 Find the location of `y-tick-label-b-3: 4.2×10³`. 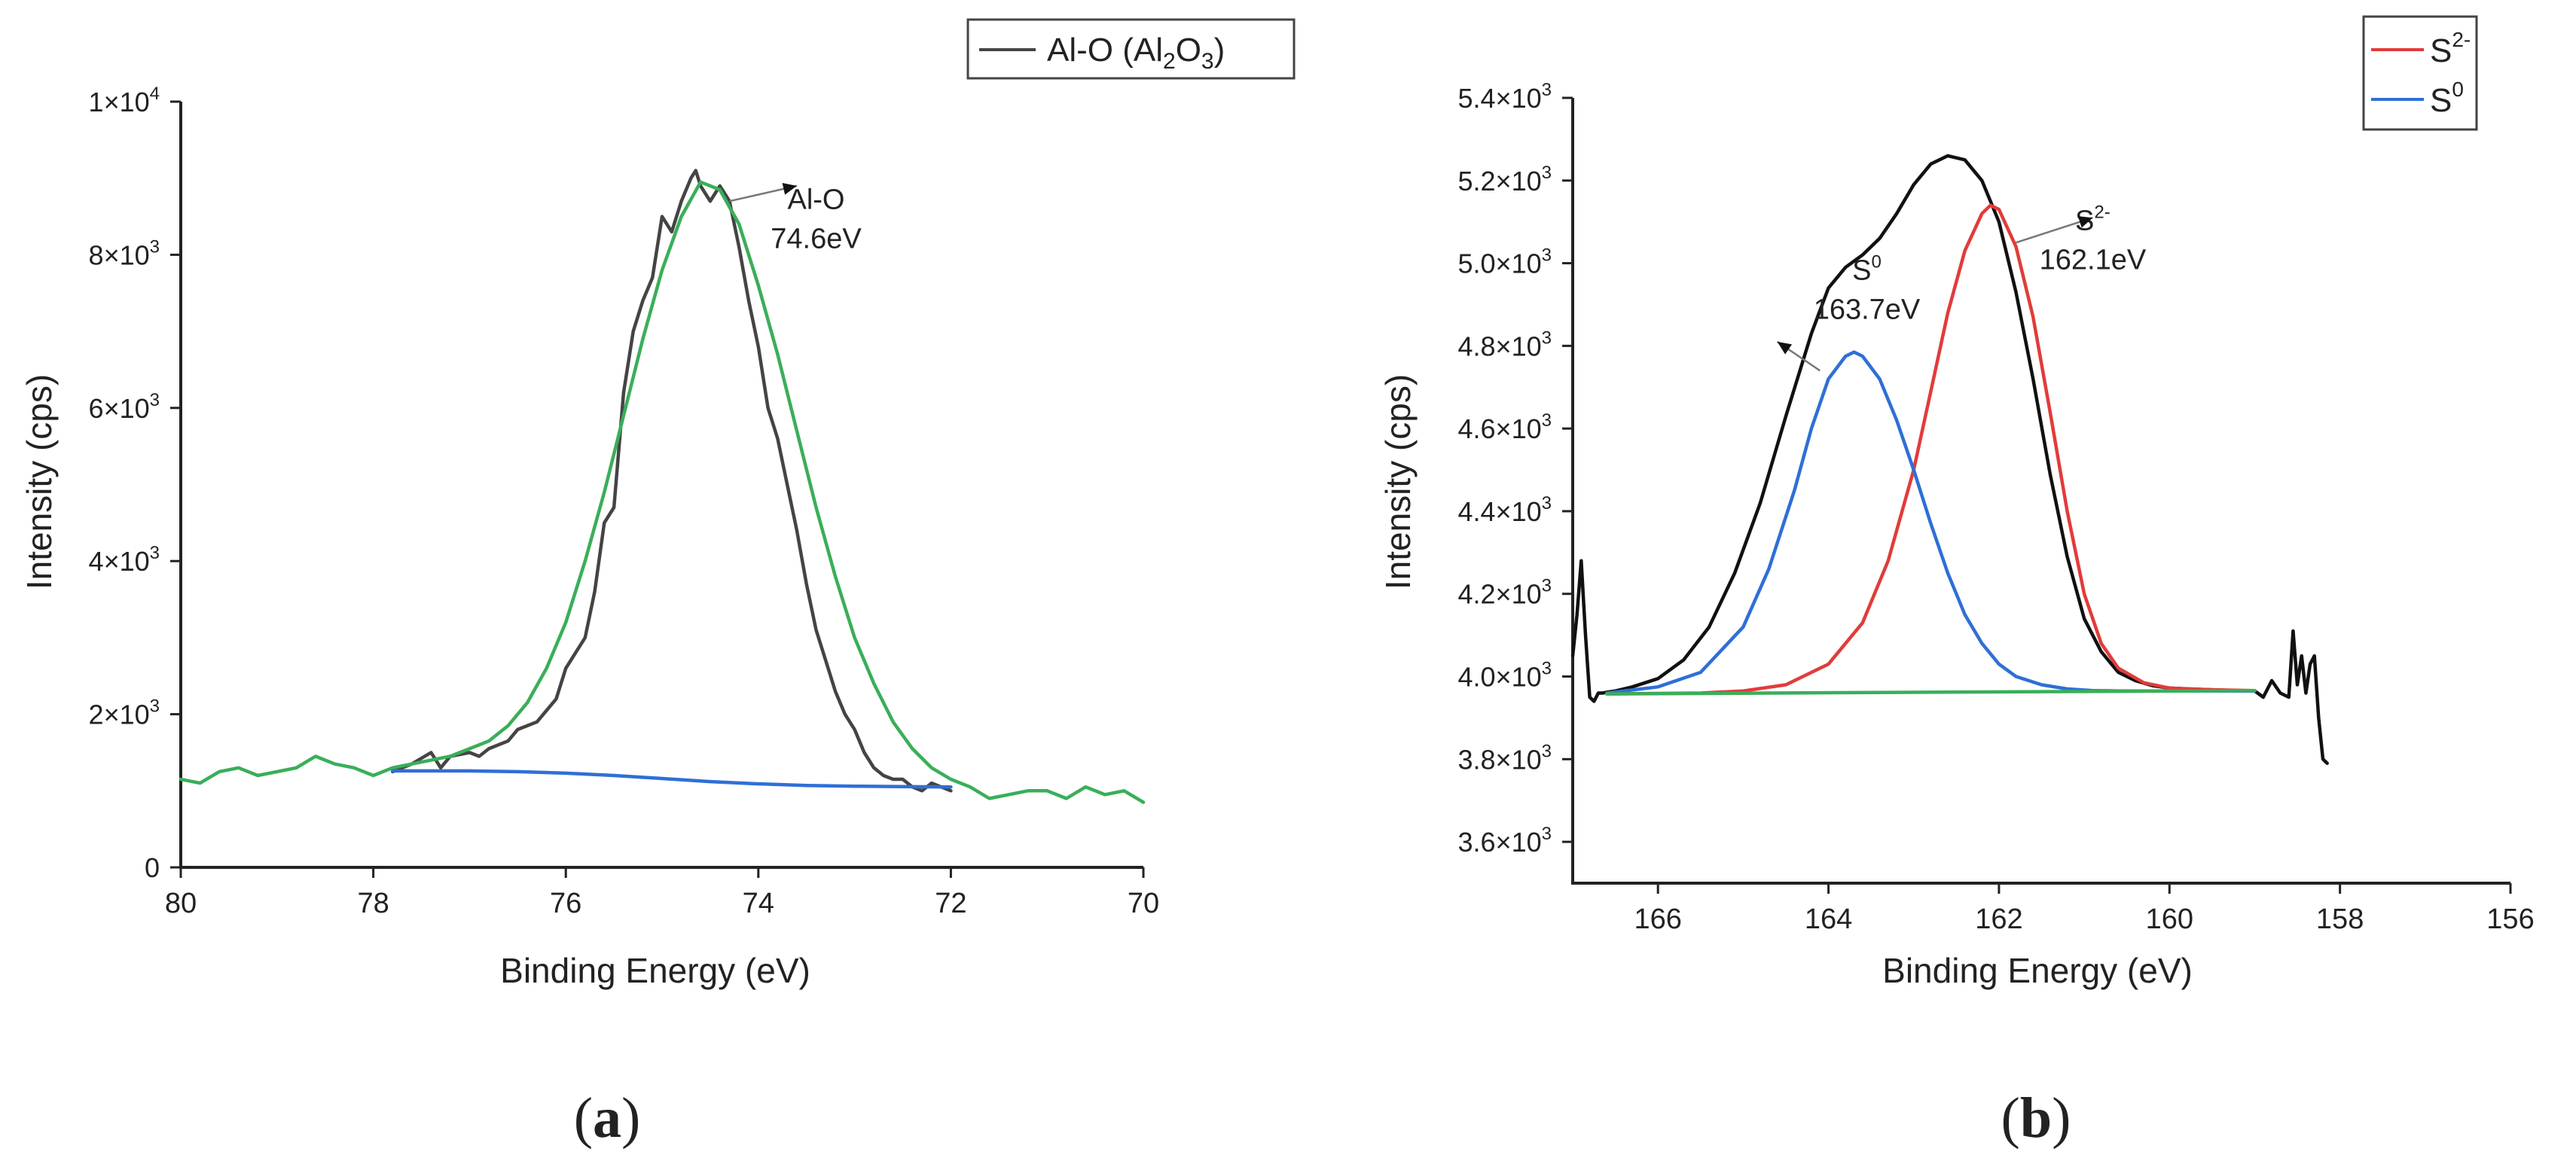

y-tick-label-b-3: 4.2×10³ is located at coordinates (1505, 593).